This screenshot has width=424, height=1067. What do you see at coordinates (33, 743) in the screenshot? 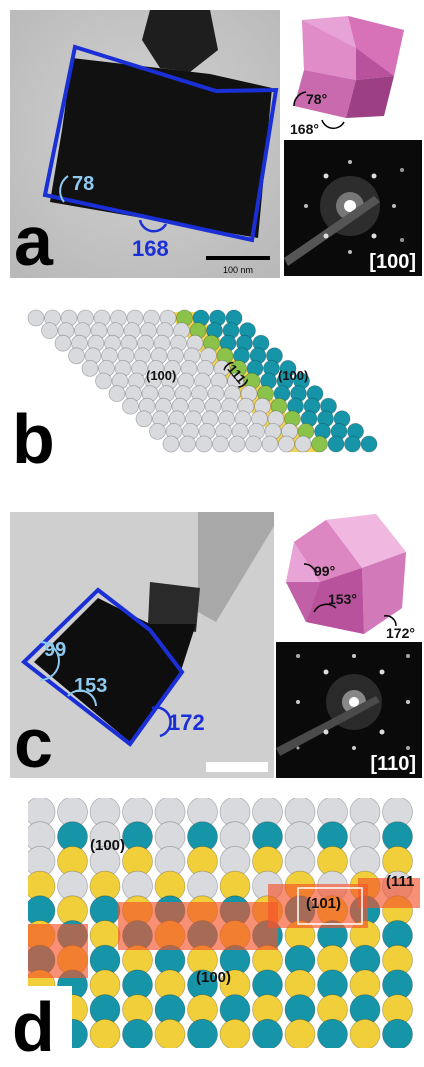
I see `panel-letter-c: c` at bounding box center [33, 743].